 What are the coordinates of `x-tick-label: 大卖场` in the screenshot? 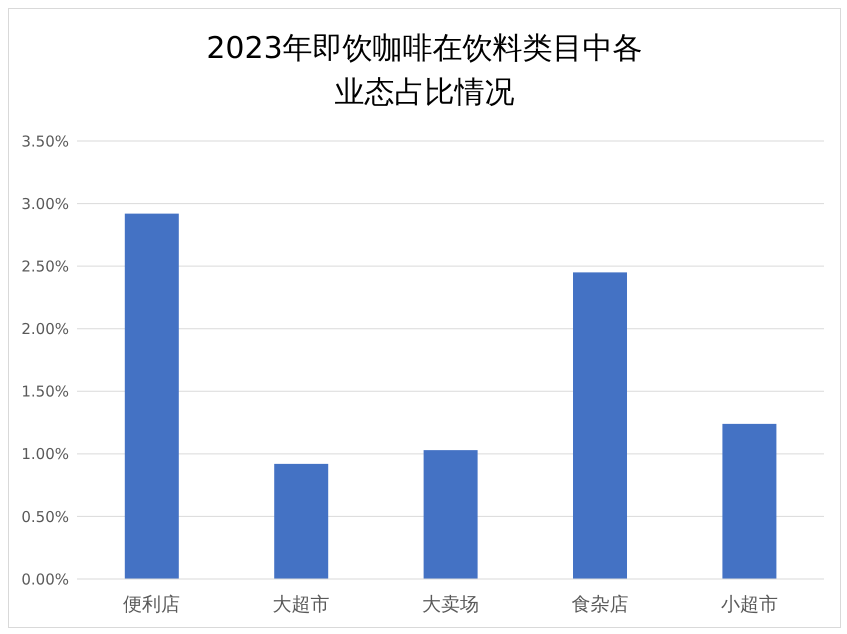 It's located at (450, 604).